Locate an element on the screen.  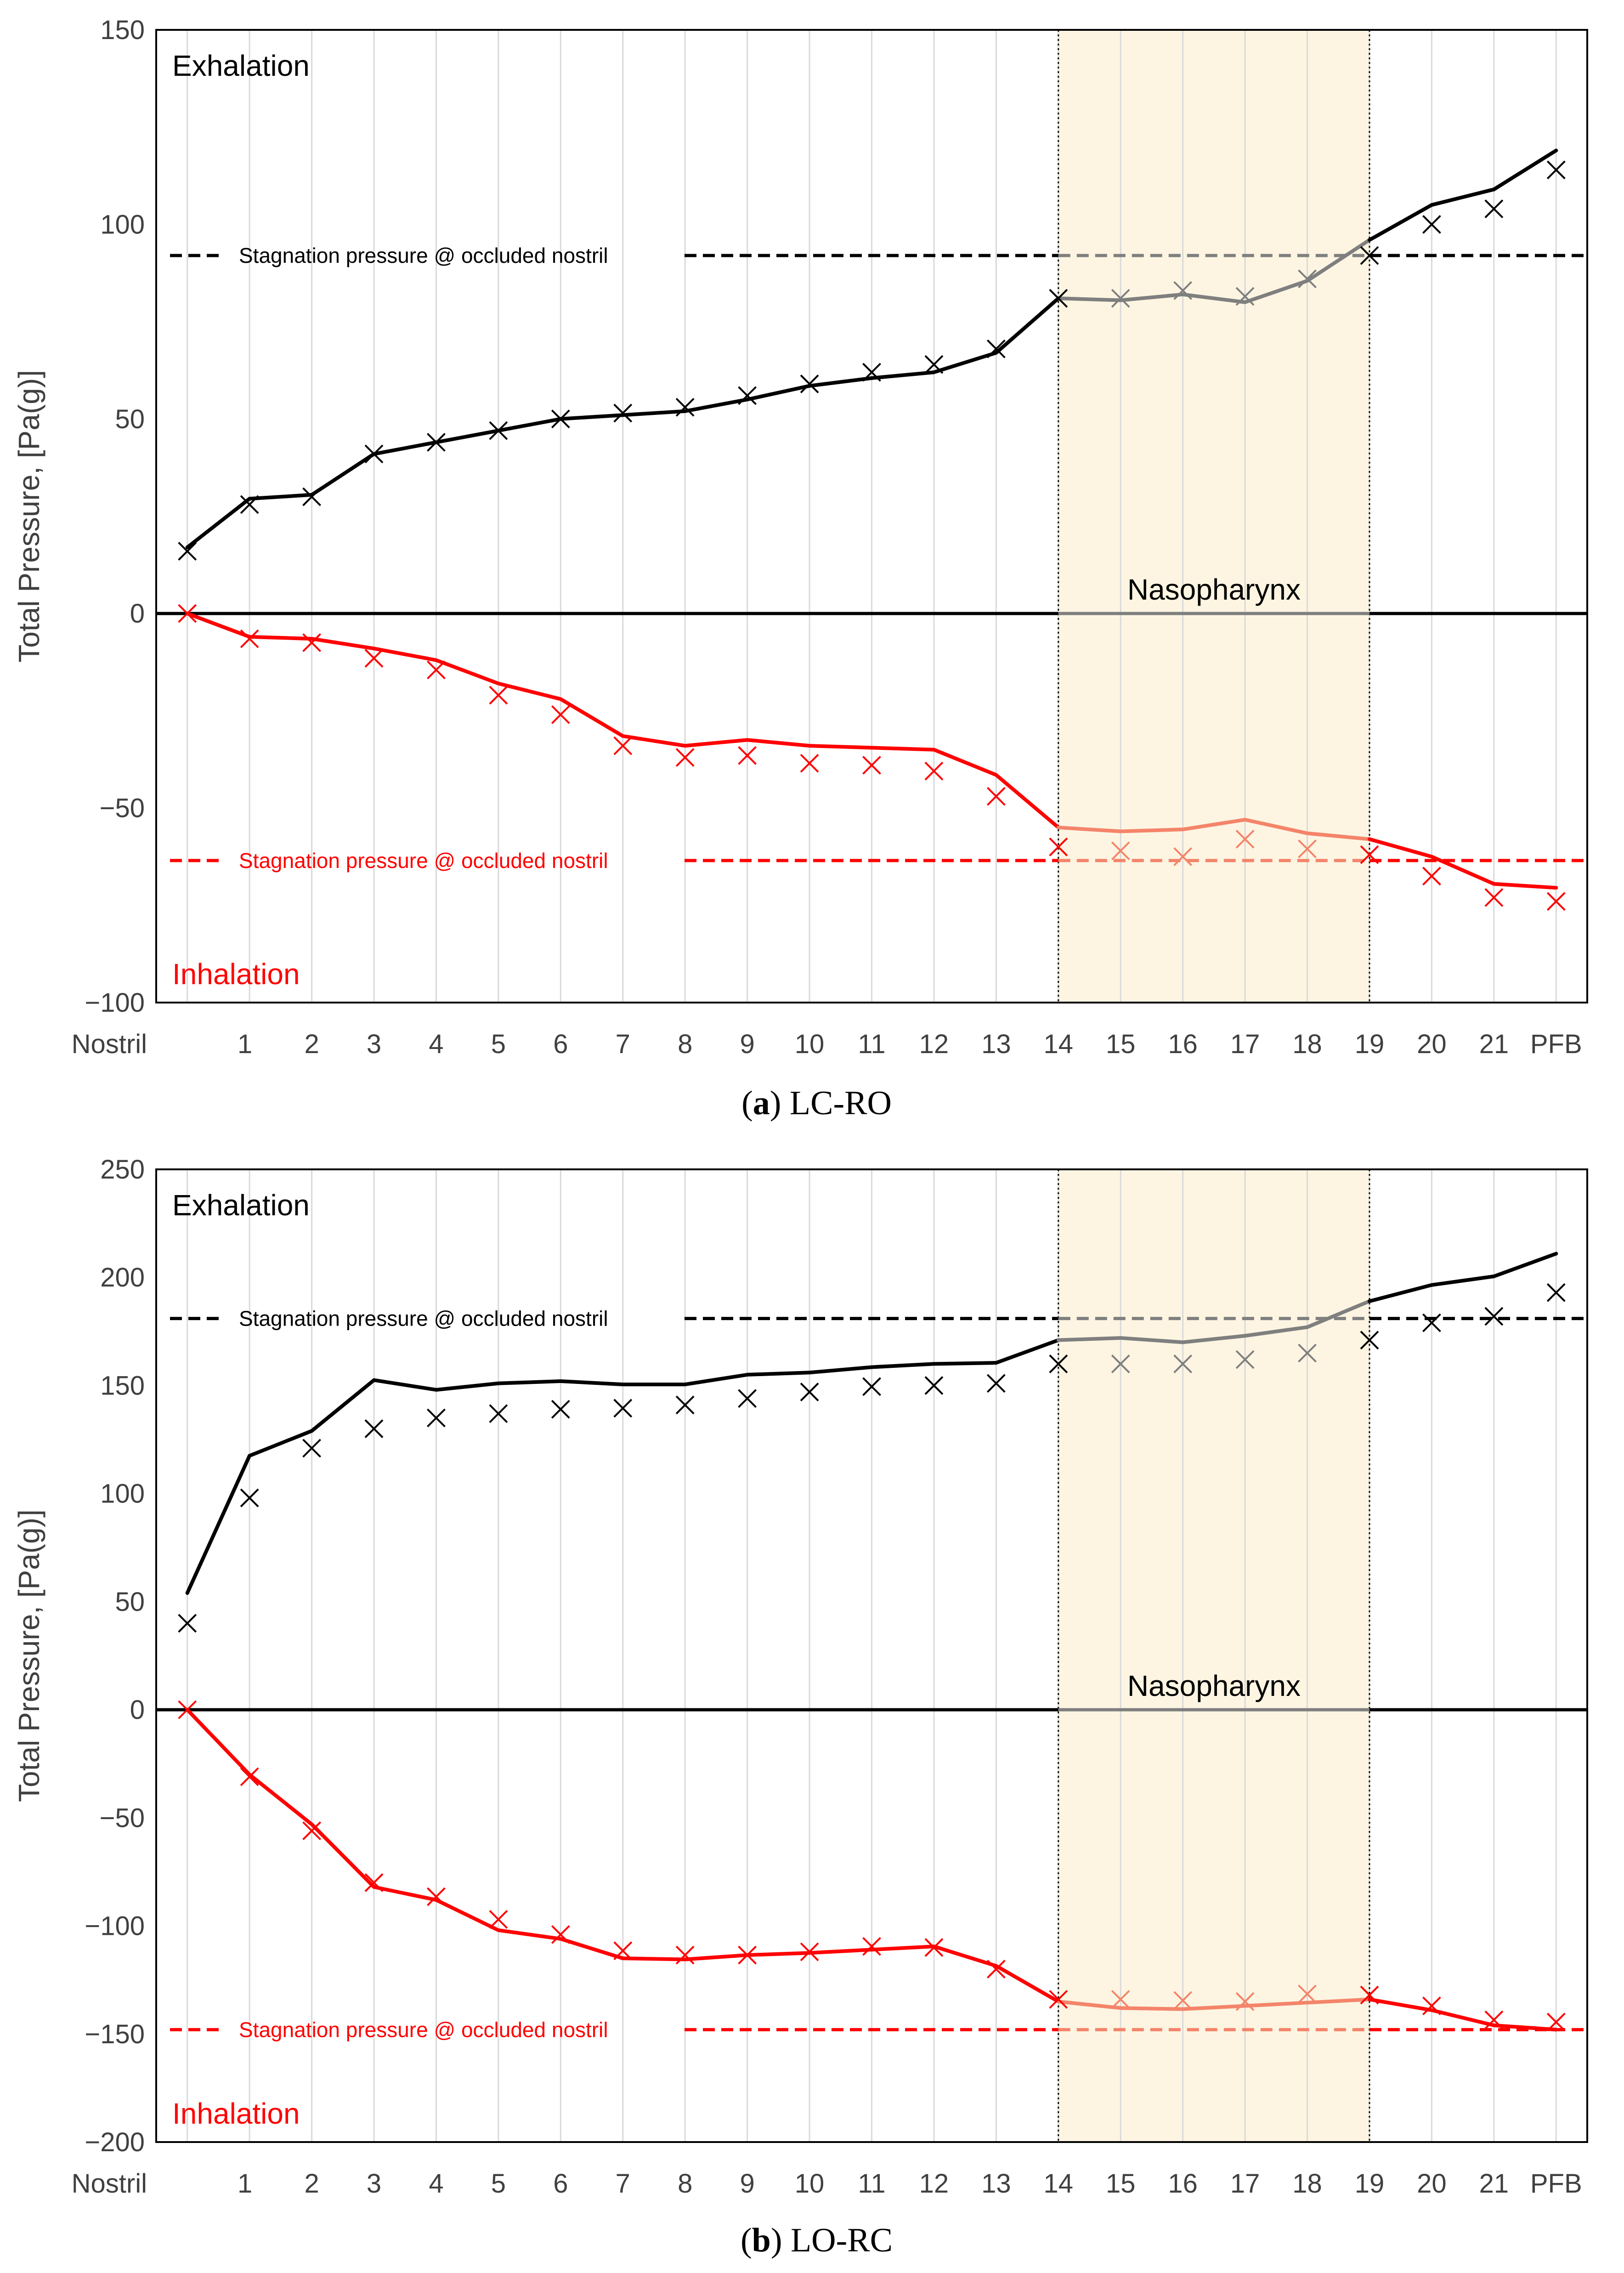
x-tick-label-16: 16 is located at coordinates (1183, 2184).